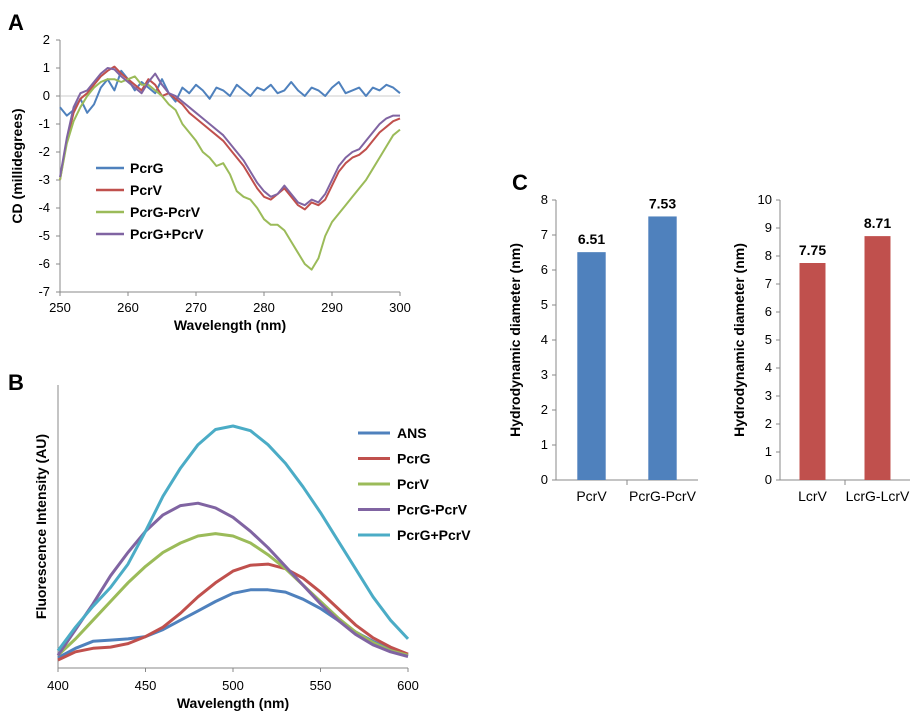 The image size is (920, 715). What do you see at coordinates (58, 685) in the screenshot?
I see `fluor-x-tick-label: 400` at bounding box center [58, 685].